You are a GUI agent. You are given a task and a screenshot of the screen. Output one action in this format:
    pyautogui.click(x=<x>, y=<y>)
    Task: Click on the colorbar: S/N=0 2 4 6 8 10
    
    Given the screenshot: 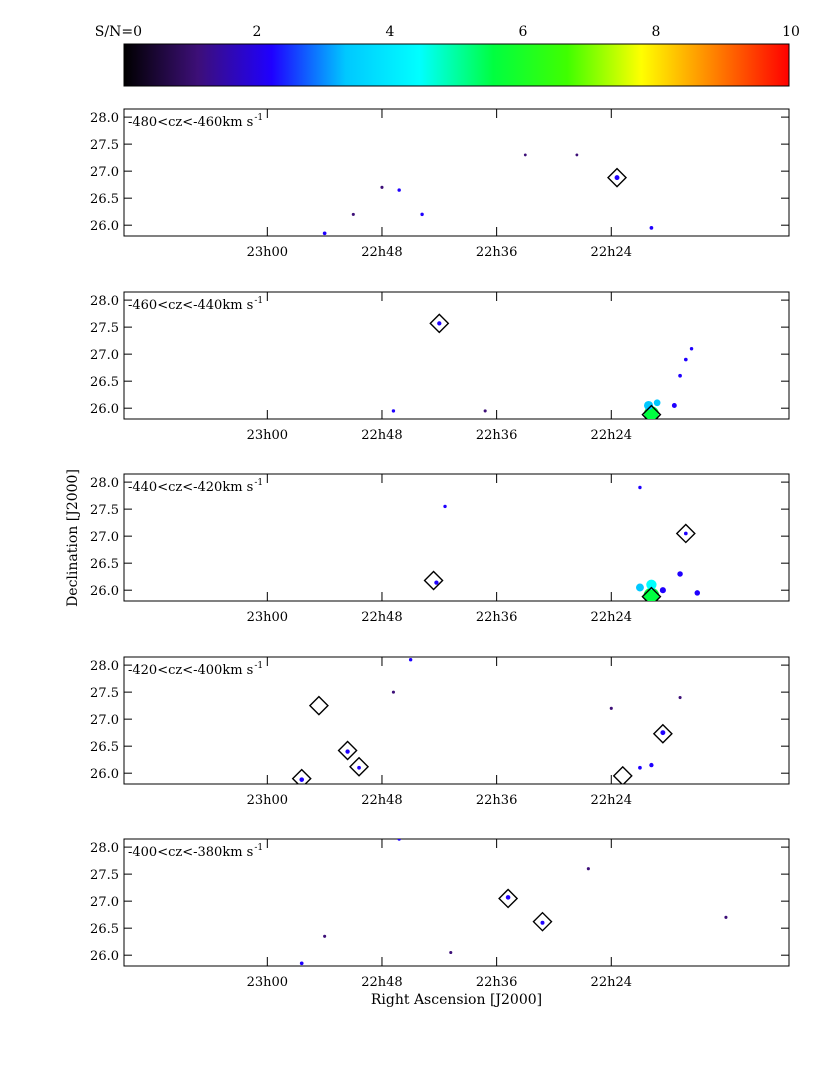 What is the action you would take?
    pyautogui.click(x=447, y=55)
    